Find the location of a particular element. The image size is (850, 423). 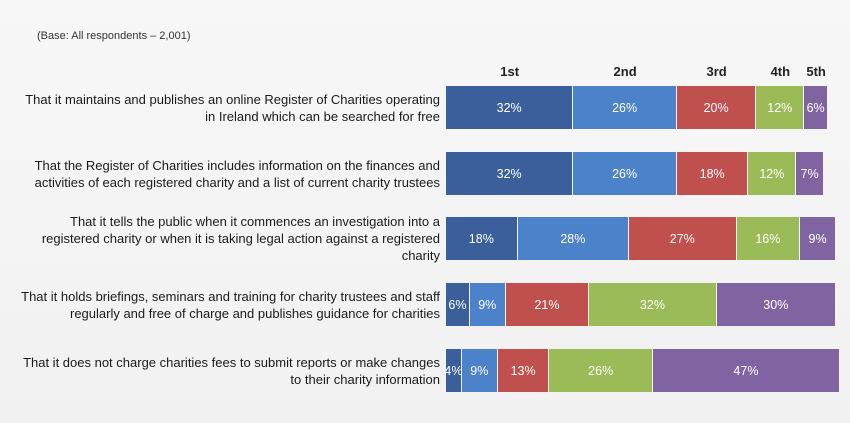

data-label: 16% is located at coordinates (768, 238).